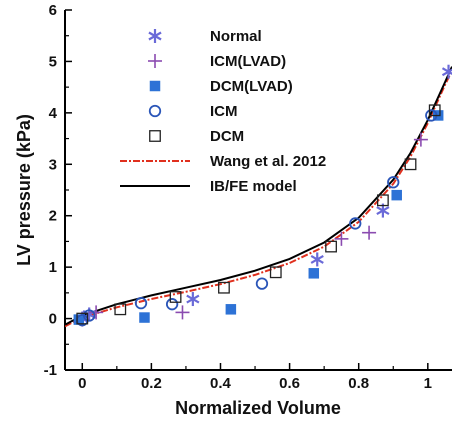 The width and height of the screenshot is (452, 421). What do you see at coordinates (50, 370) in the screenshot?
I see `y-tick-label: -1` at bounding box center [50, 370].